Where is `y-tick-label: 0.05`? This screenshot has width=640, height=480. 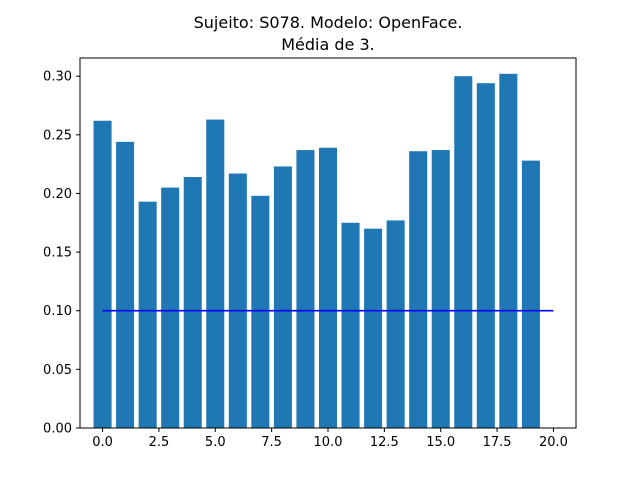
y-tick-label: 0.05 is located at coordinates (57, 370).